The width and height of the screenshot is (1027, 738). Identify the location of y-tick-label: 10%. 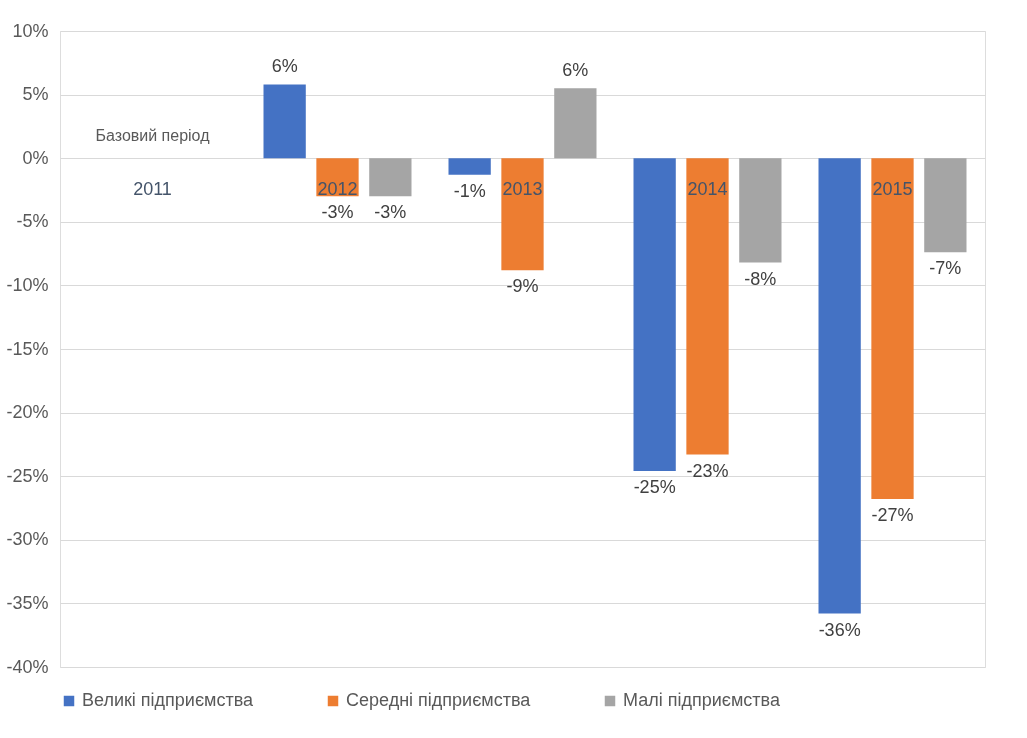
(30, 30).